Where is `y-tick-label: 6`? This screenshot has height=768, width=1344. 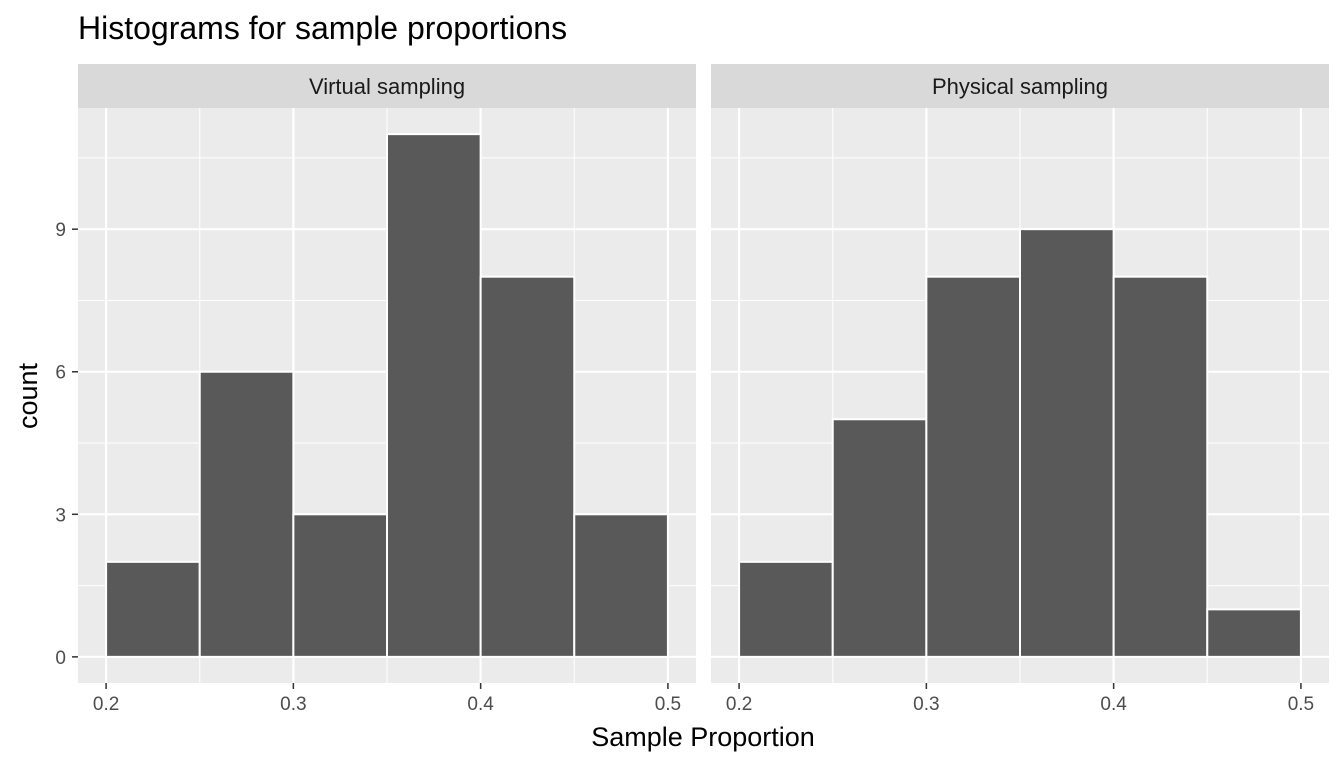
y-tick-label: 6 is located at coordinates (60, 373).